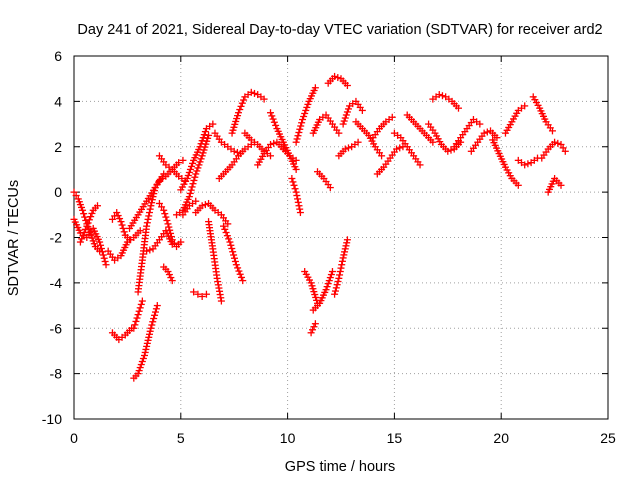 The width and height of the screenshot is (640, 480). I want to click on x-tick-label: 25, so click(608, 438).